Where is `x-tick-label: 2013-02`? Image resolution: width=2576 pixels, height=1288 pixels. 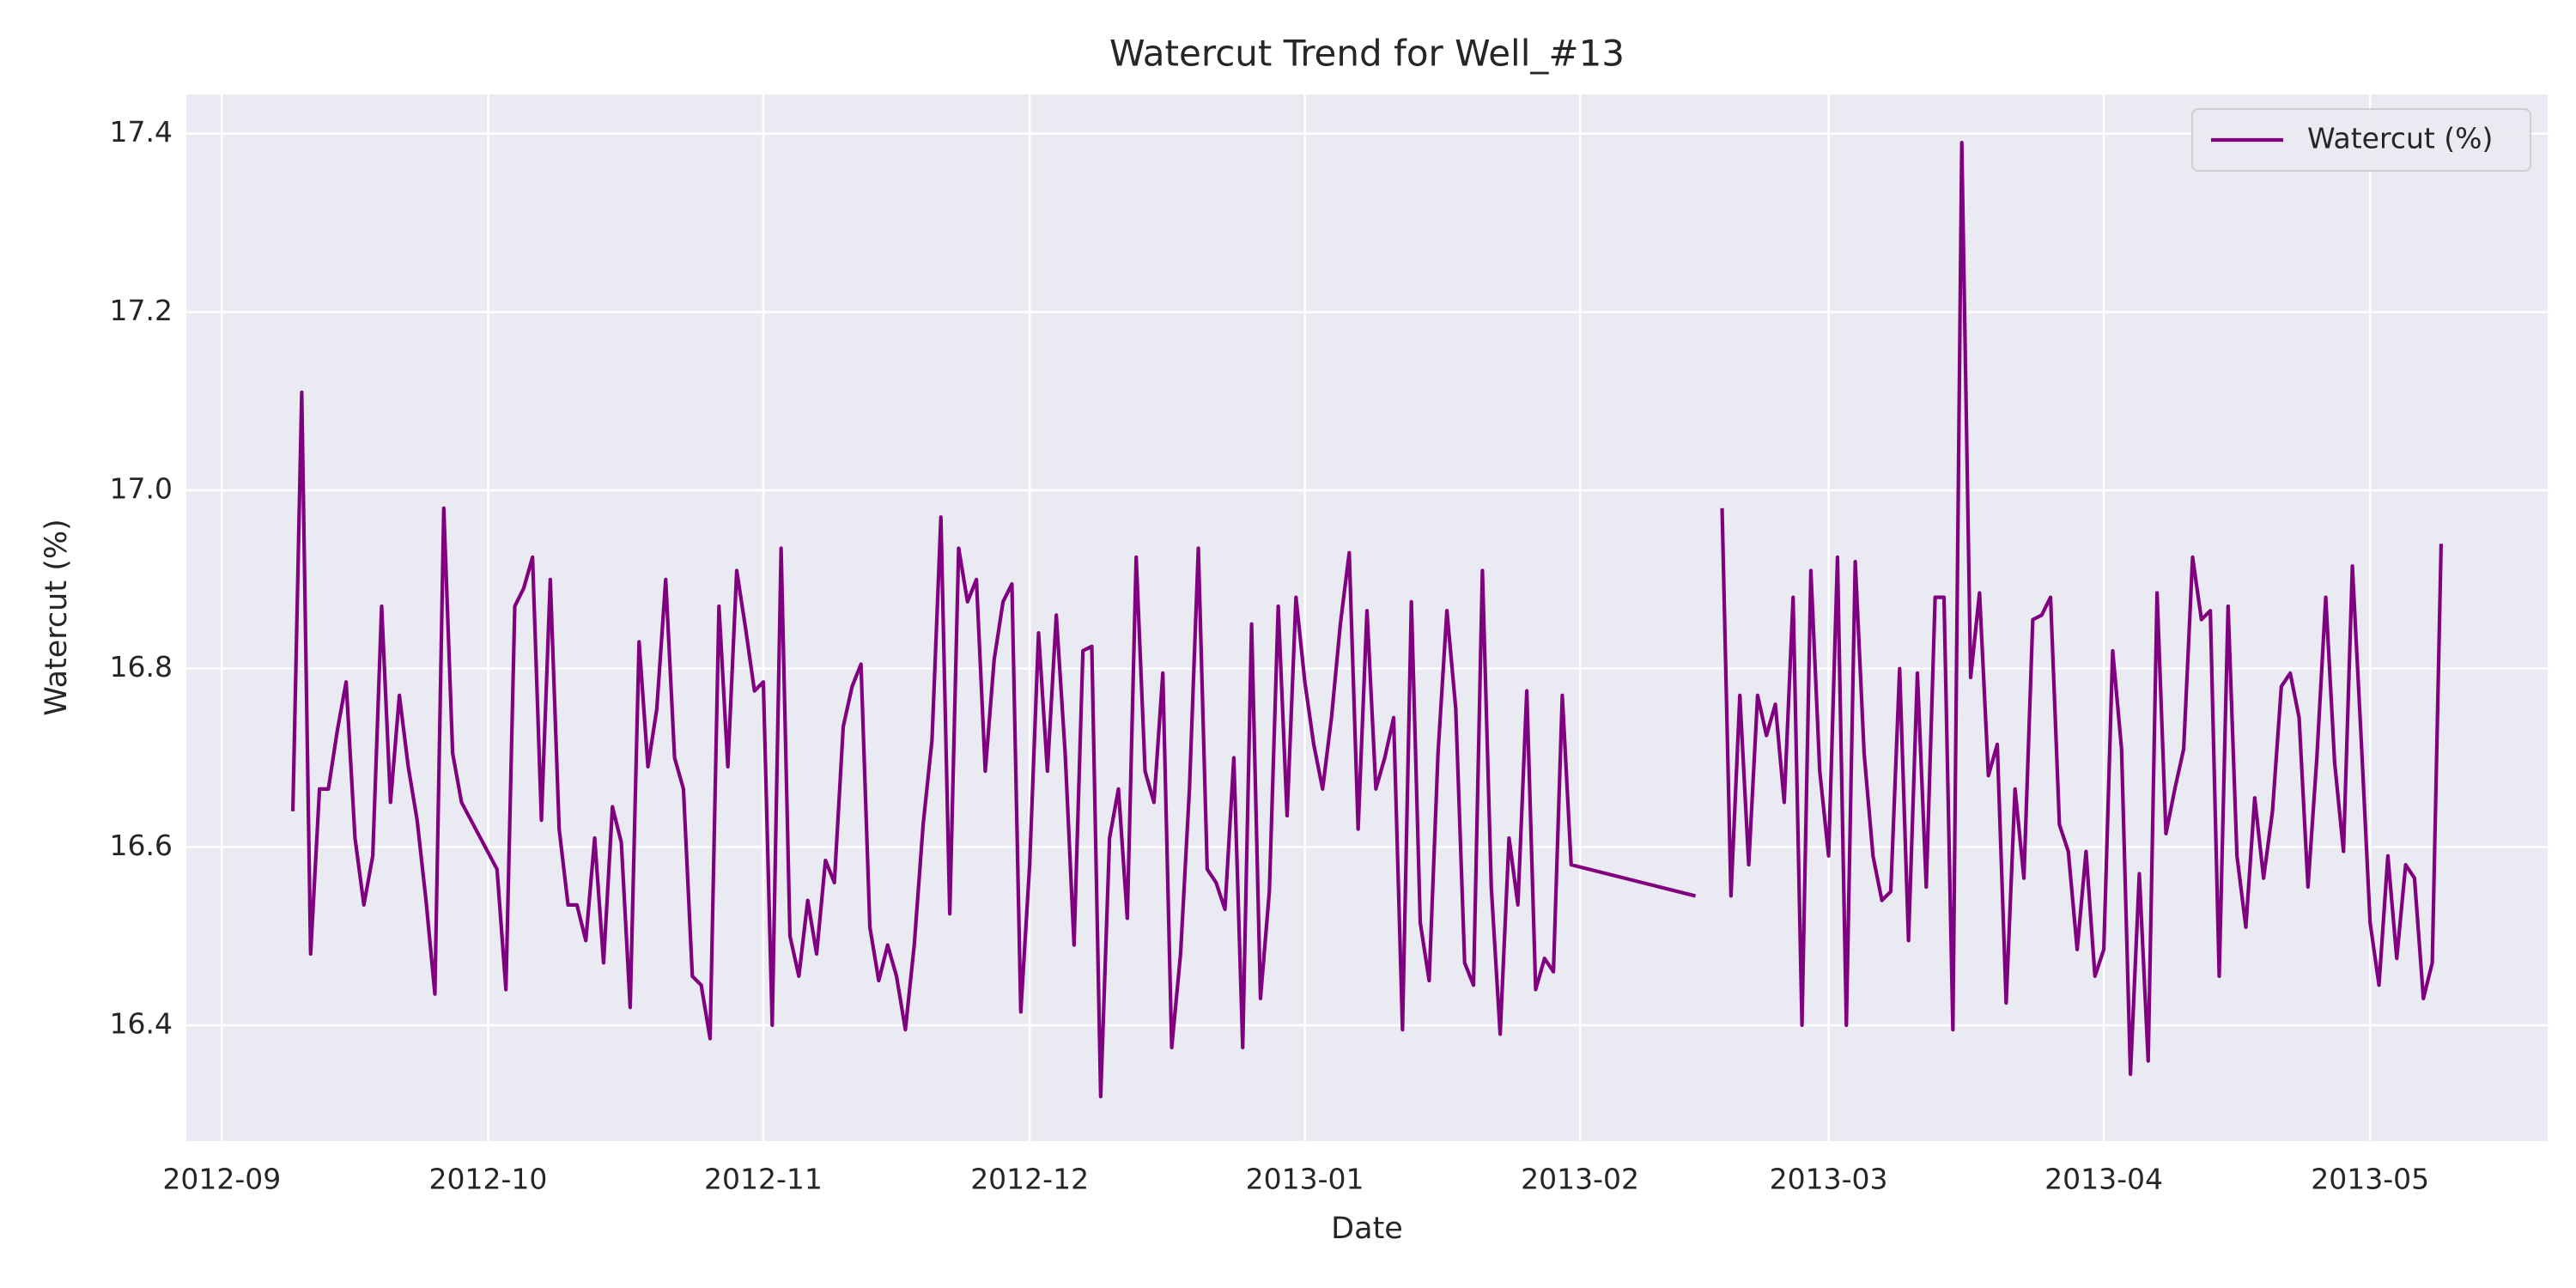
x-tick-label: 2013-02 is located at coordinates (1580, 1180).